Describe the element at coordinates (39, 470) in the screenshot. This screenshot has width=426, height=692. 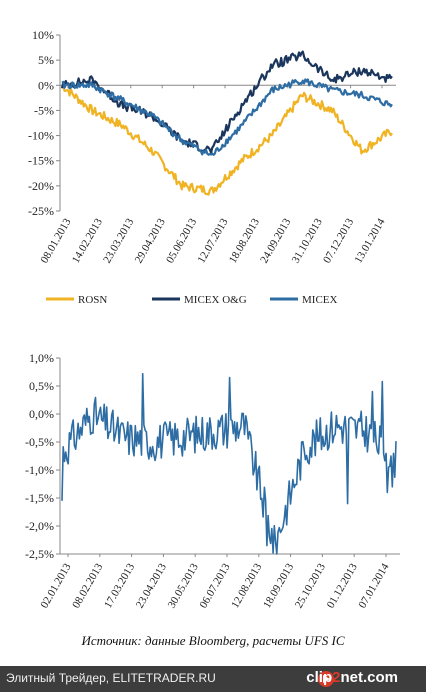
I see `y-tick-label: -1,0%` at that location.